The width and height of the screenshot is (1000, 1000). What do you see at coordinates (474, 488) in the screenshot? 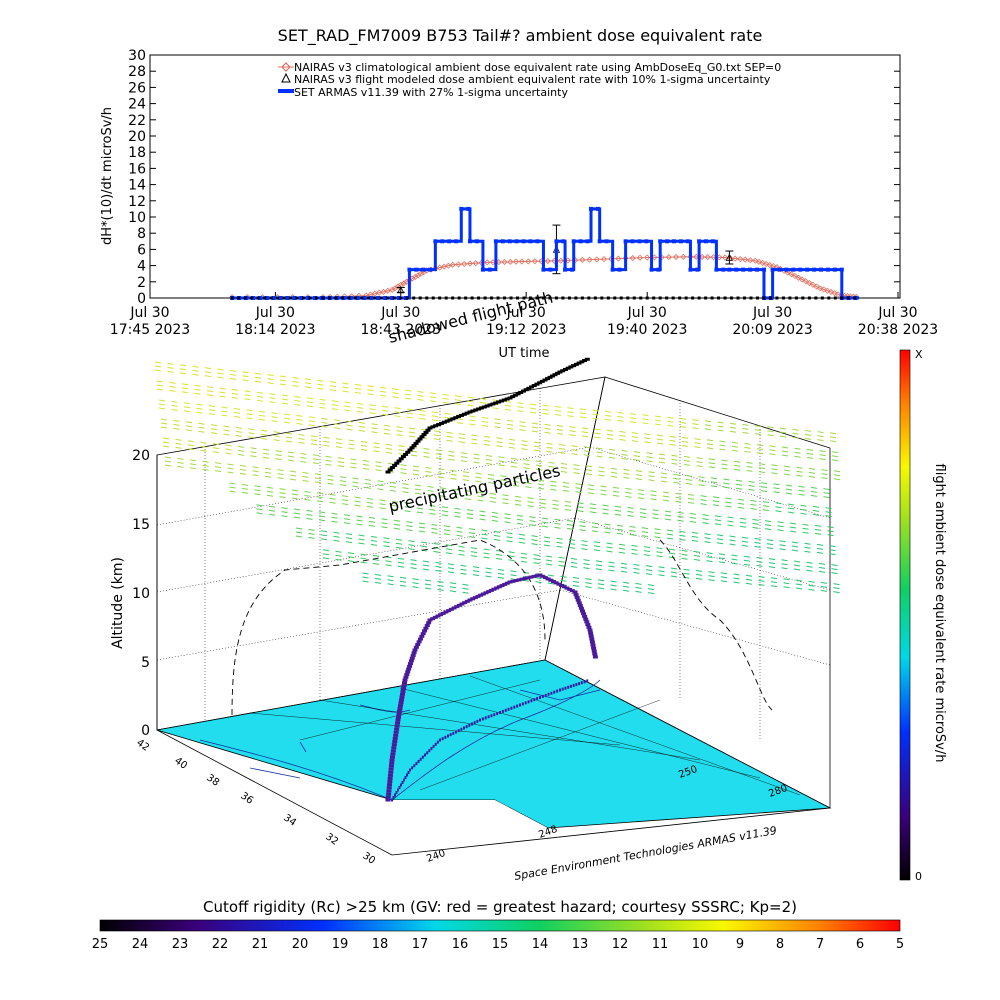
I see `annotation-precipitating-particles: precipitating particles` at bounding box center [474, 488].